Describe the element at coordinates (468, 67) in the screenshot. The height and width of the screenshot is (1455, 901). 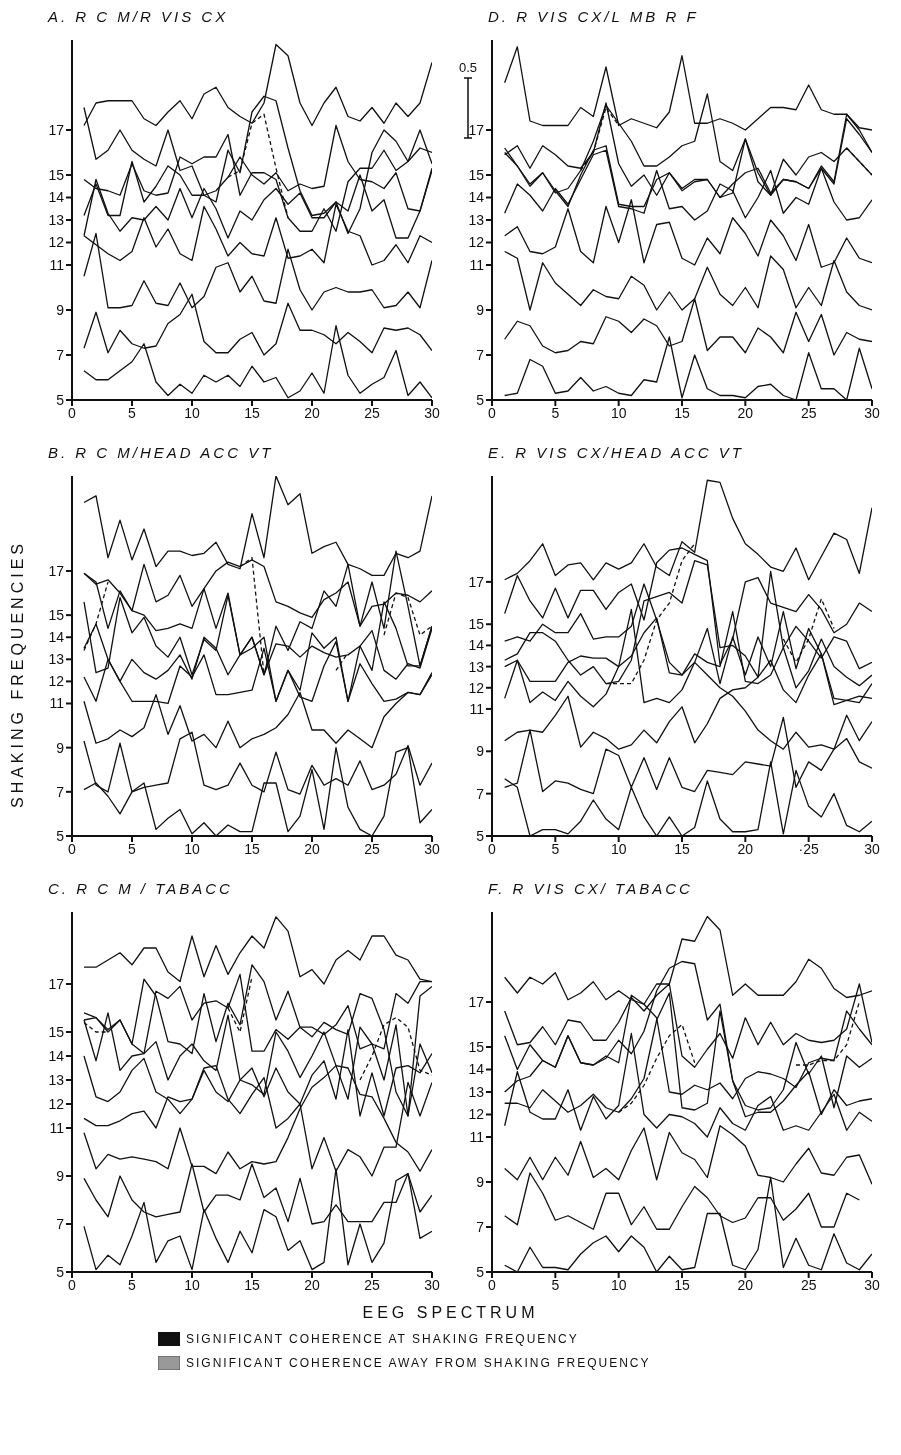
I see `text: 0.5` at that location.